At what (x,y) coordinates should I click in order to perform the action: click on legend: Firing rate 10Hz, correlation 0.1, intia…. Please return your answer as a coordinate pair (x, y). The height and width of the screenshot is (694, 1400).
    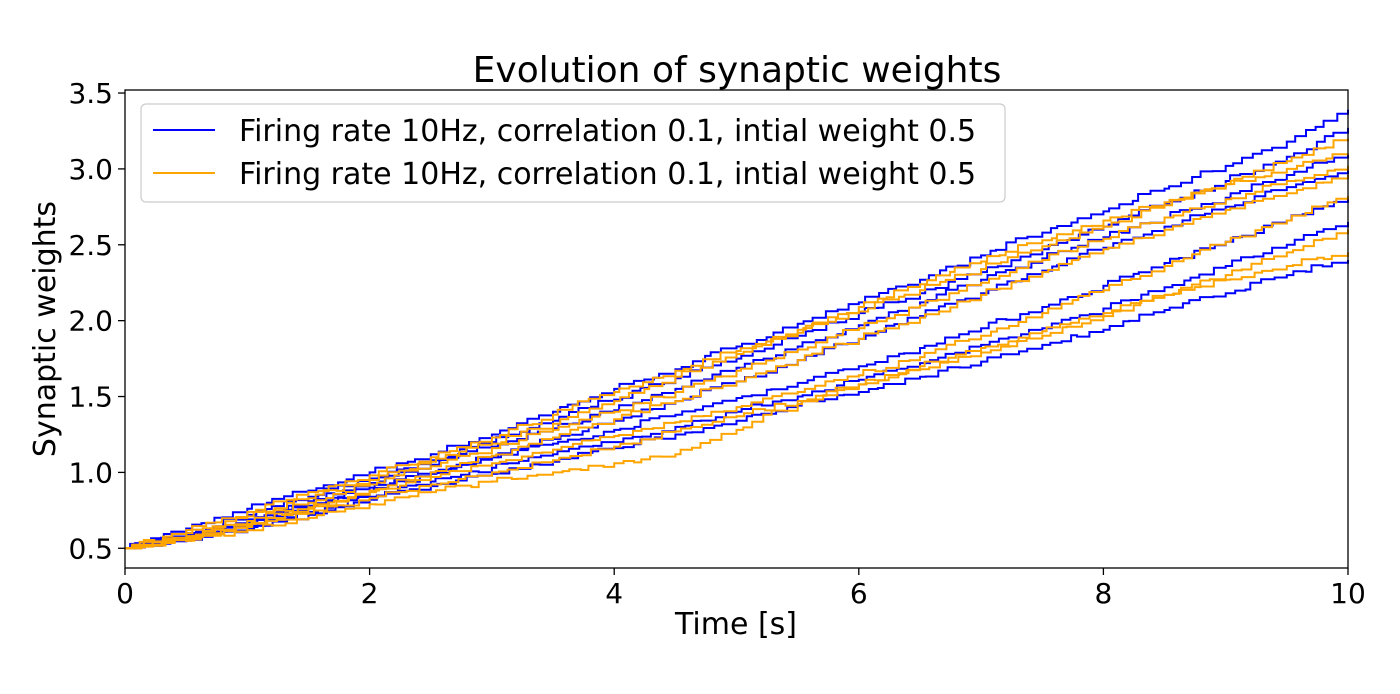
    Looking at the image, I should click on (573, 153).